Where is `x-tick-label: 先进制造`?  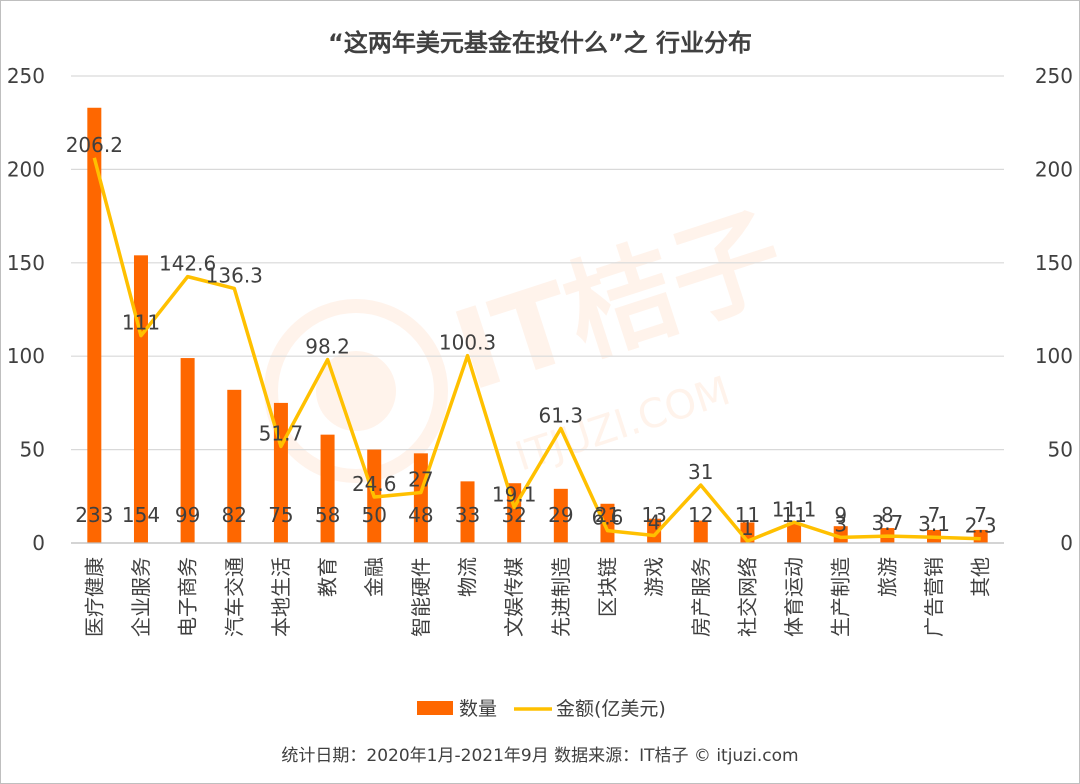
x-tick-label: 先进制造 is located at coordinates (561, 597).